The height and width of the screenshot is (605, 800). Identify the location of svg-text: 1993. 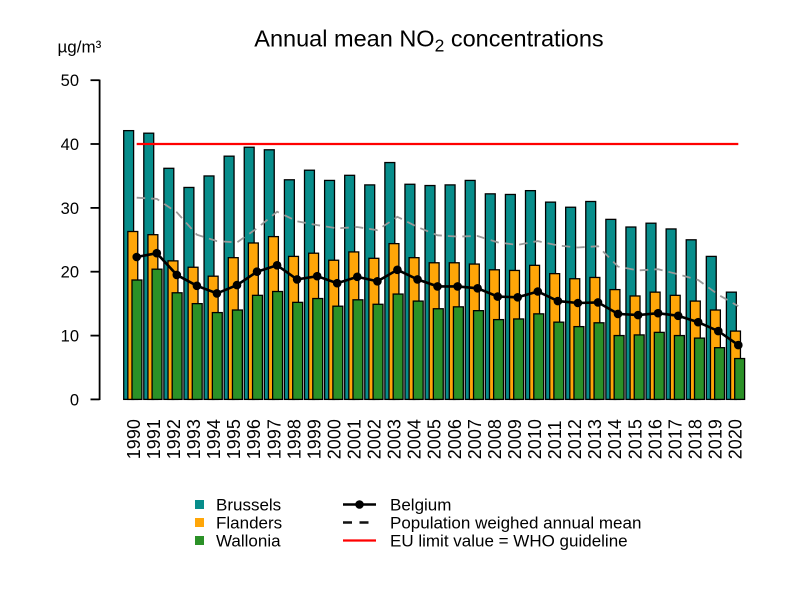
(194, 439).